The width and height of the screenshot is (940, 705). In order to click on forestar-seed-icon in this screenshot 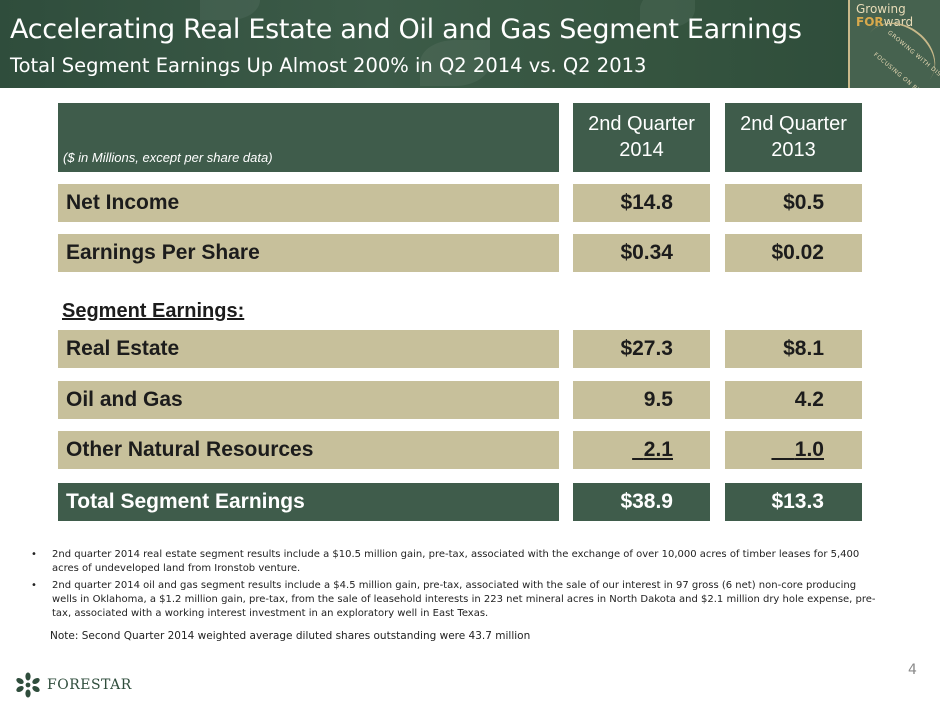, I will do `click(28, 685)`.